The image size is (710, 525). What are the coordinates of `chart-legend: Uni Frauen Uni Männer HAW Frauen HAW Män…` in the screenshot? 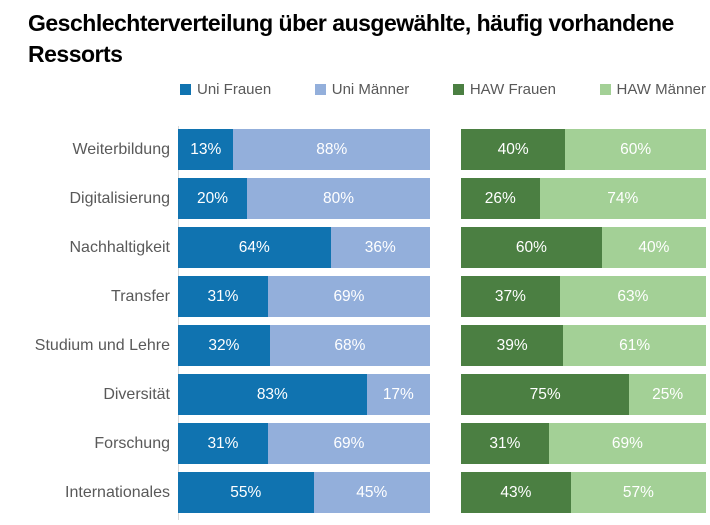 It's located at (443, 89).